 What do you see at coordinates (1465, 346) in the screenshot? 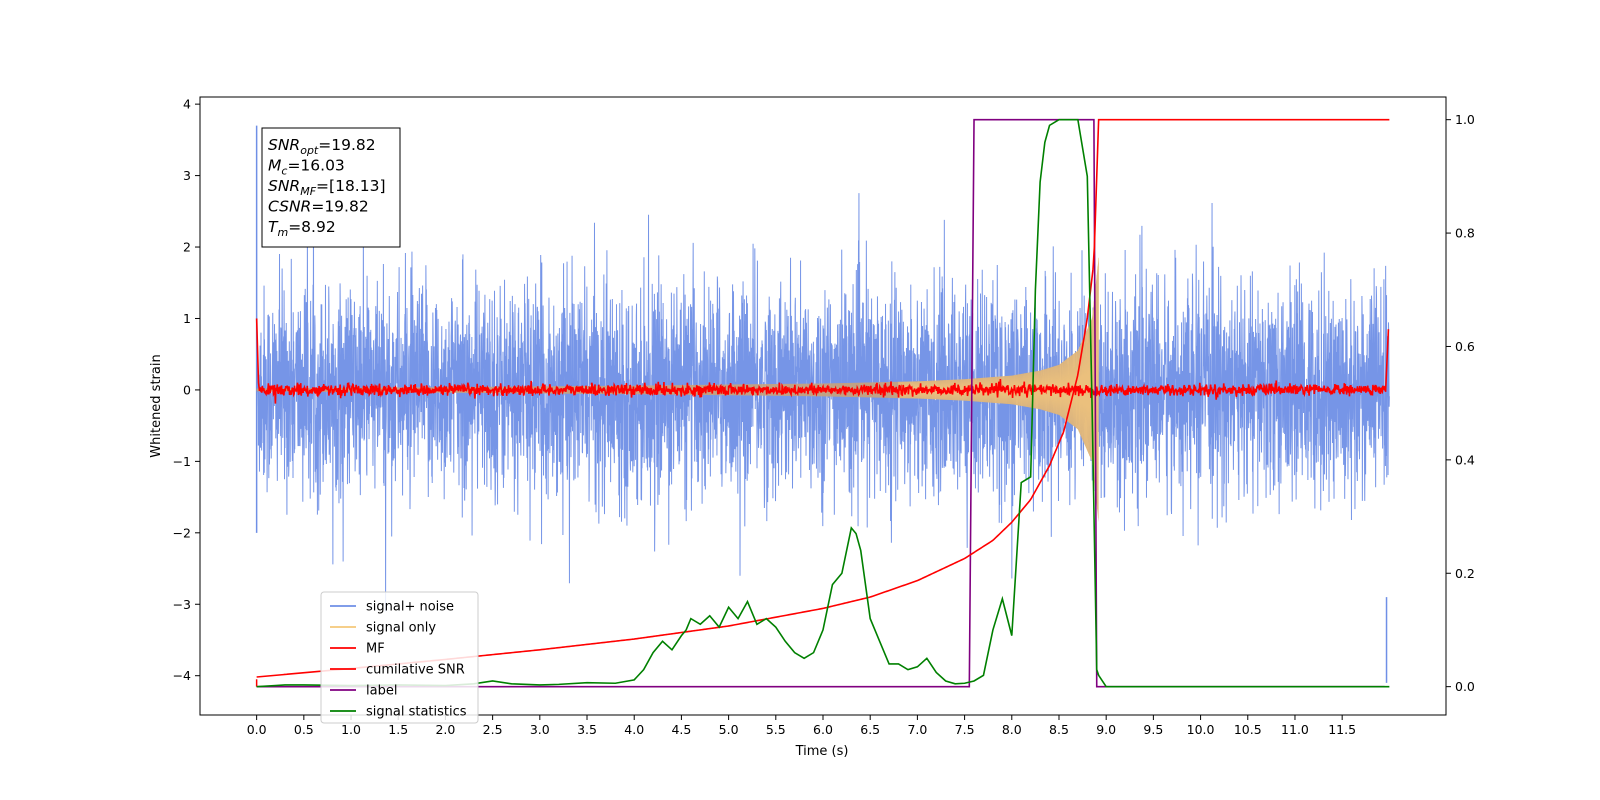
I see `y-right-tick-label: 0.6` at bounding box center [1465, 346].